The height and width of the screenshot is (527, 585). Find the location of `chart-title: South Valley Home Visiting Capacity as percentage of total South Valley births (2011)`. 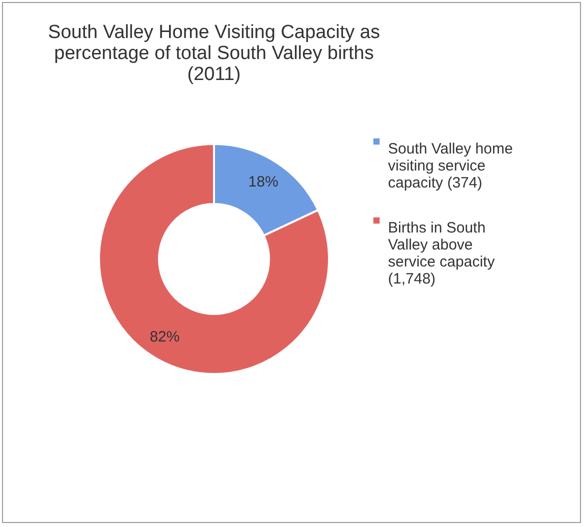

chart-title: South Valley Home Visiting Capacity as percentage of total South Valley births (2011) is located at coordinates (214, 53).